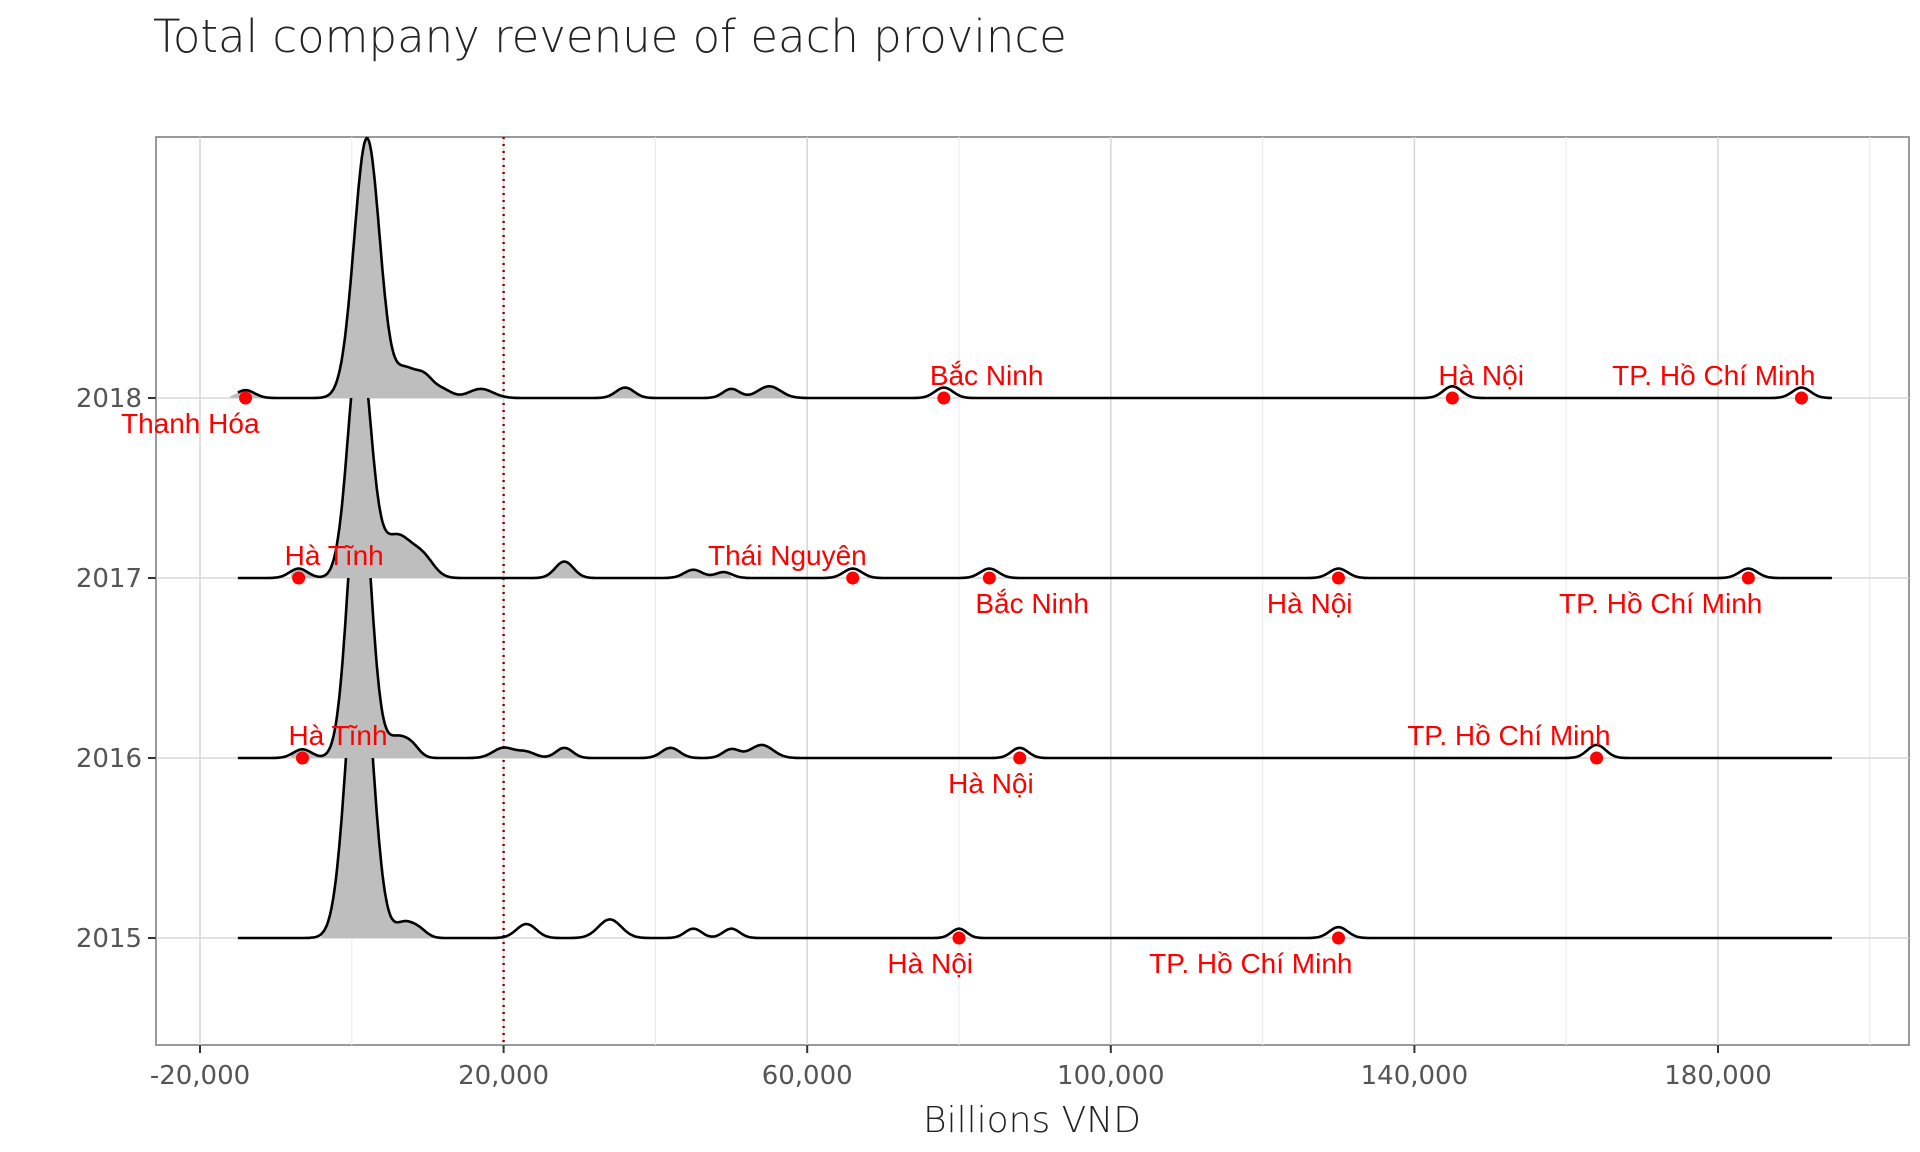 The width and height of the screenshot is (1920, 1152). What do you see at coordinates (109, 939) in the screenshot?
I see `y-tick-label: 2015` at bounding box center [109, 939].